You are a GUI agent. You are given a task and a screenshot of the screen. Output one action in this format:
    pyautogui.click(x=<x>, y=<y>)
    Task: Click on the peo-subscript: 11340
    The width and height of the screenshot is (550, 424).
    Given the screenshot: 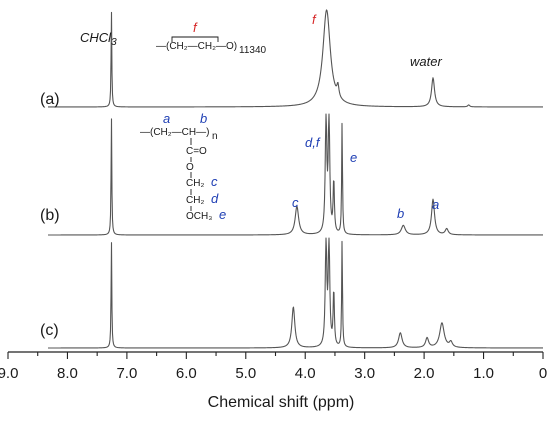 What is the action you would take?
    pyautogui.click(x=253, y=50)
    